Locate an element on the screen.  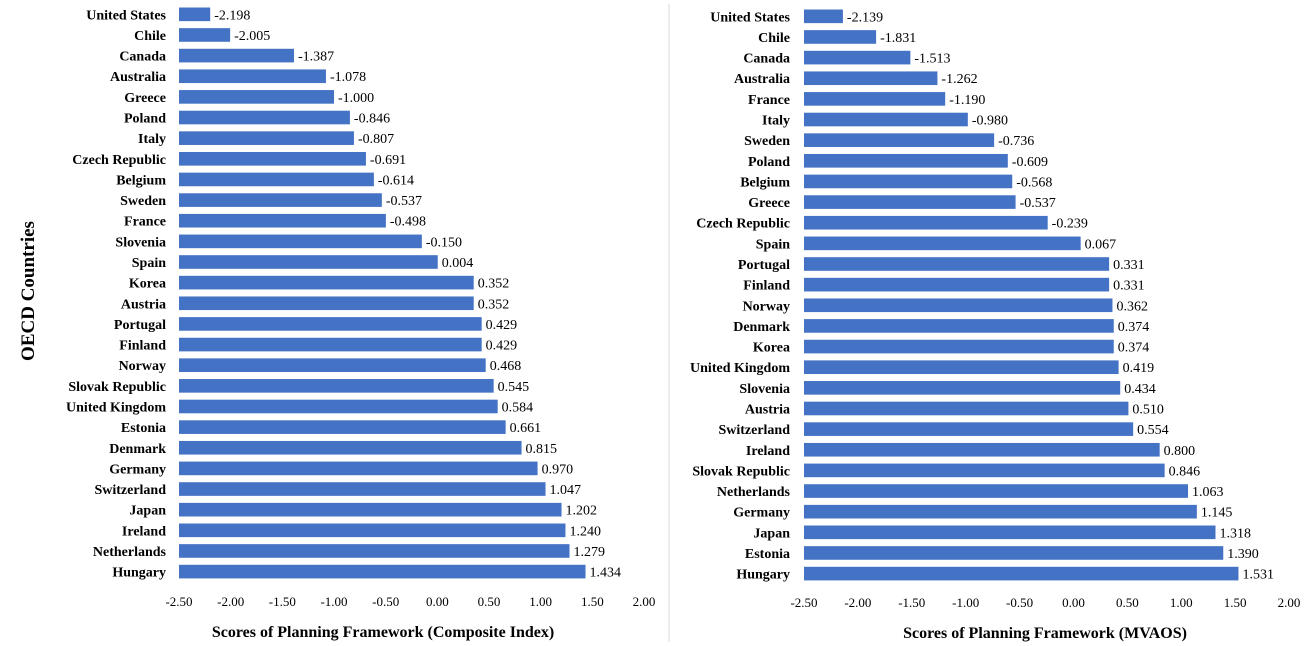
data-label: 1.063 is located at coordinates (1208, 492).